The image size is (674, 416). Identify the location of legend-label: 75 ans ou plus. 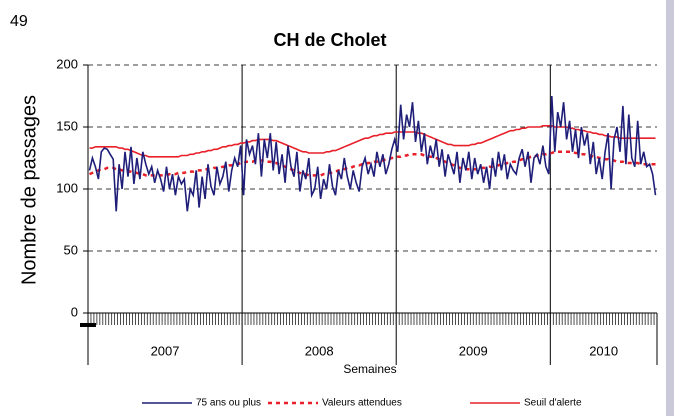
(228, 403).